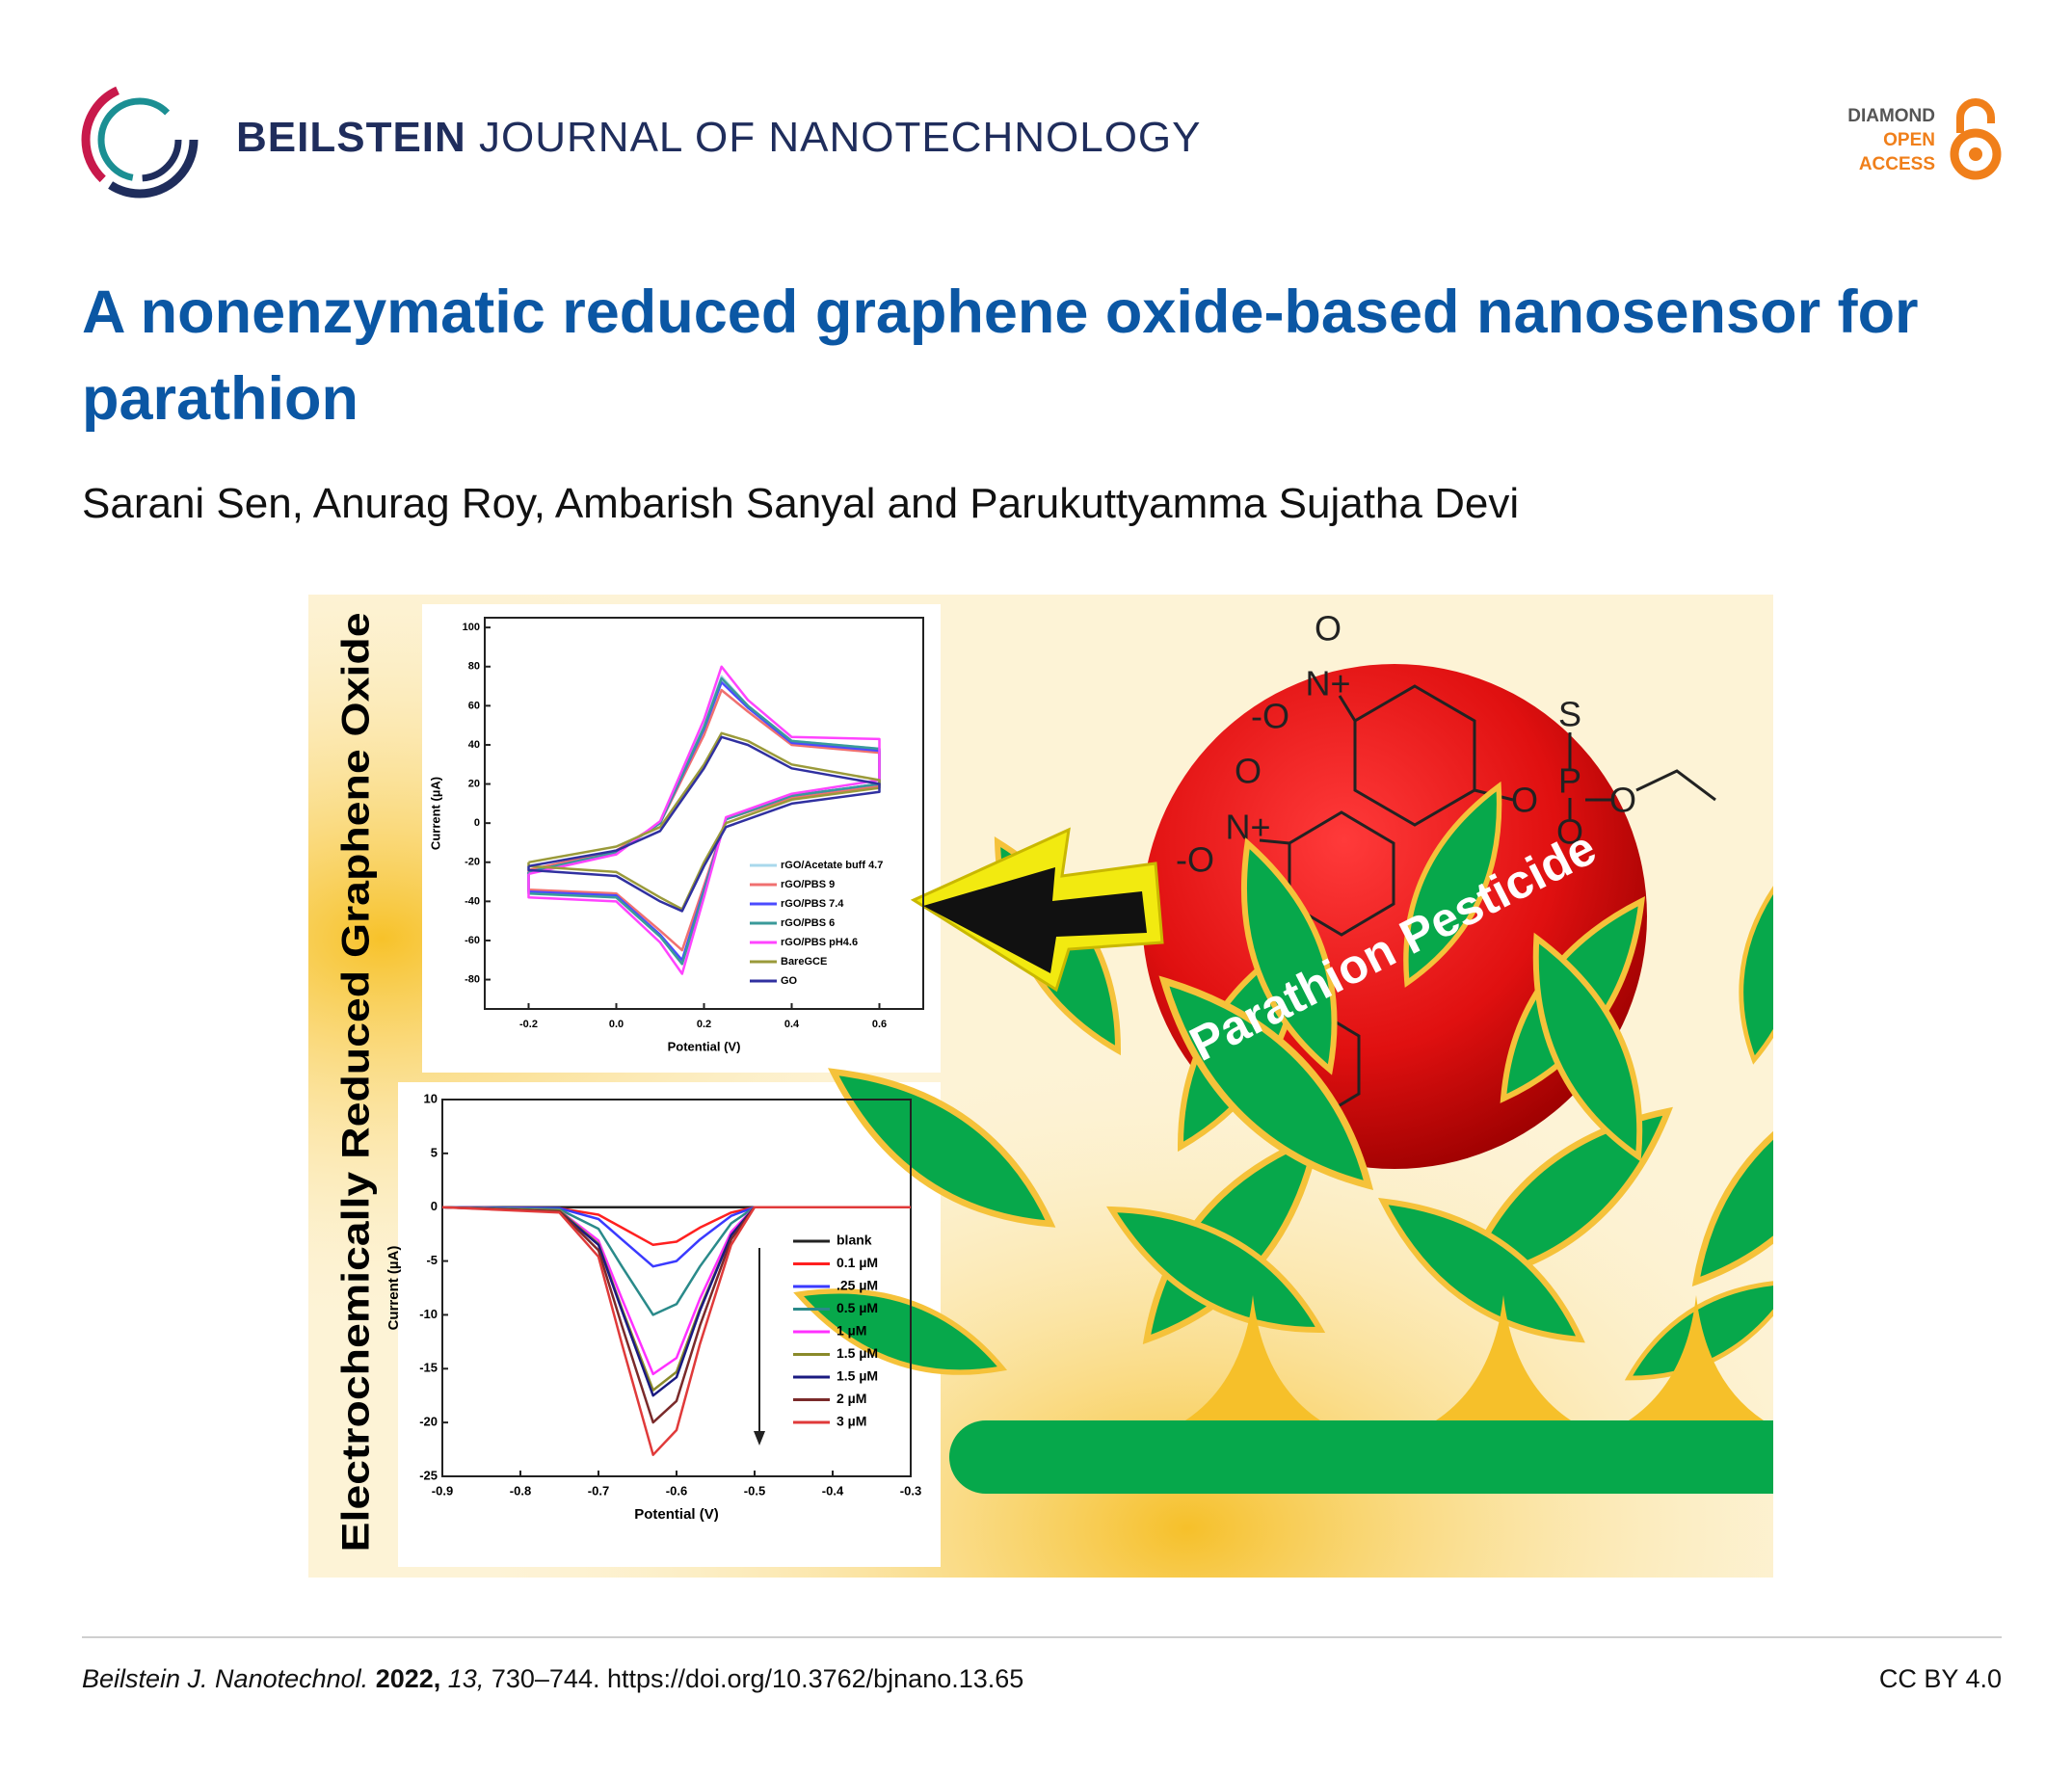  Describe the element at coordinates (1035, 920) in the screenshot. I see `arrow-shadow` at that location.